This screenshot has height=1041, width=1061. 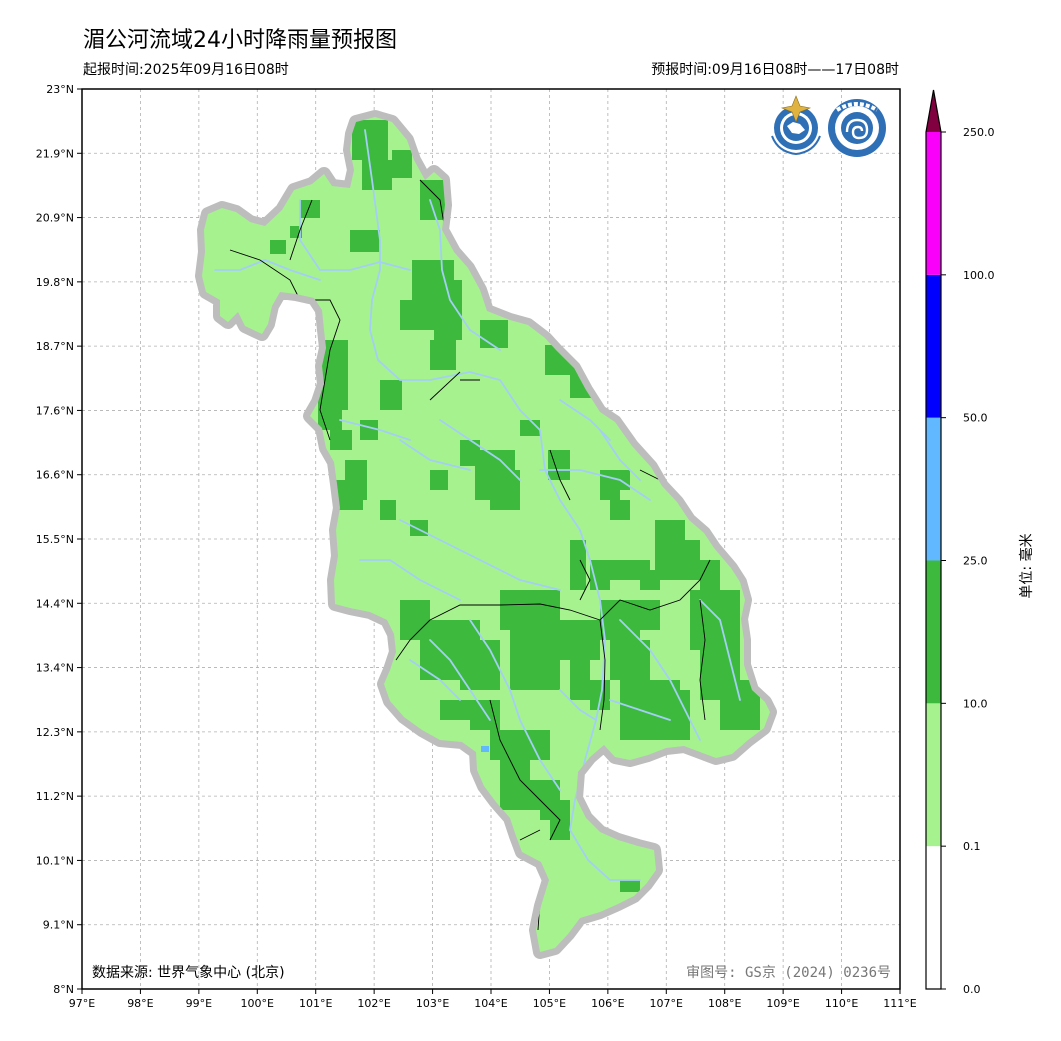 I want to click on colorbar: 0.0 0.1 10.0 25.0 50.0 100.0 250.0, so click(x=960, y=542).